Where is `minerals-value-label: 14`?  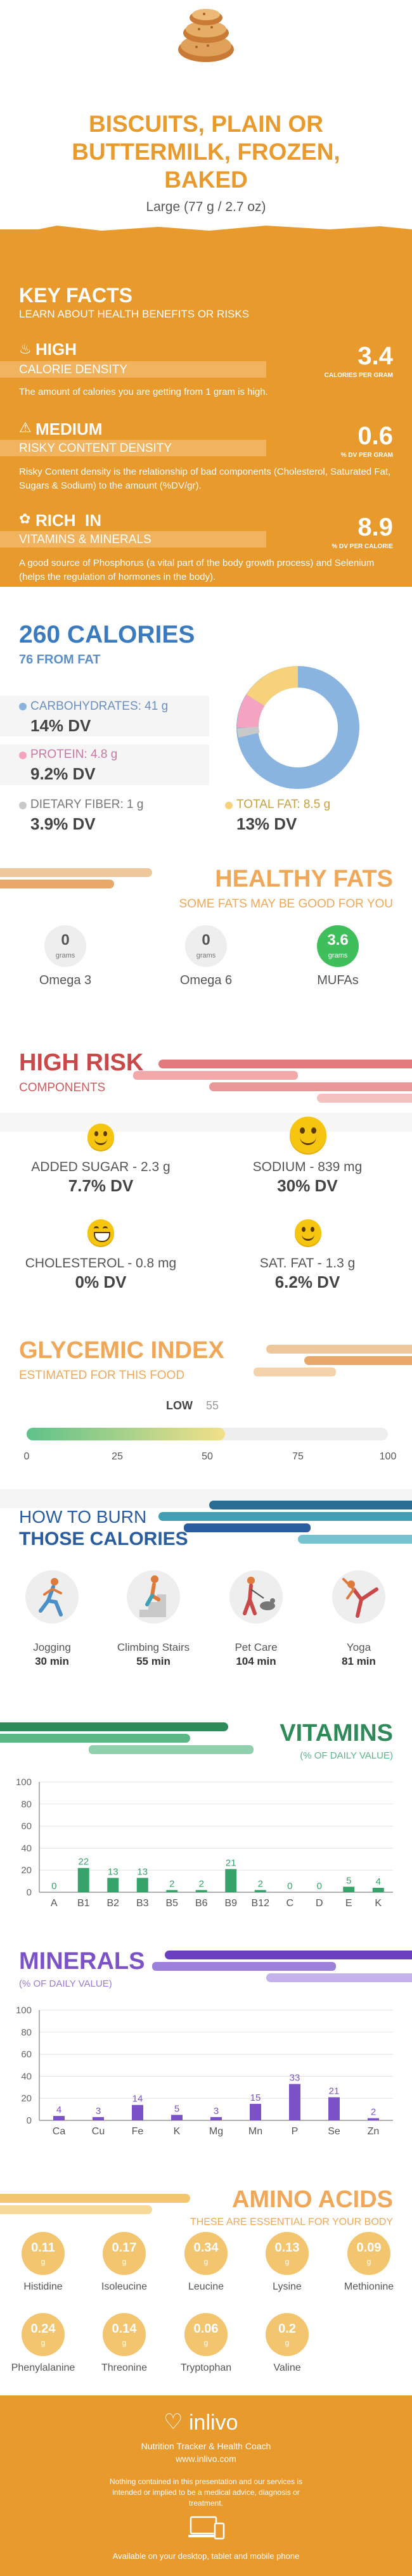
minerals-value-label: 14 is located at coordinates (137, 2099).